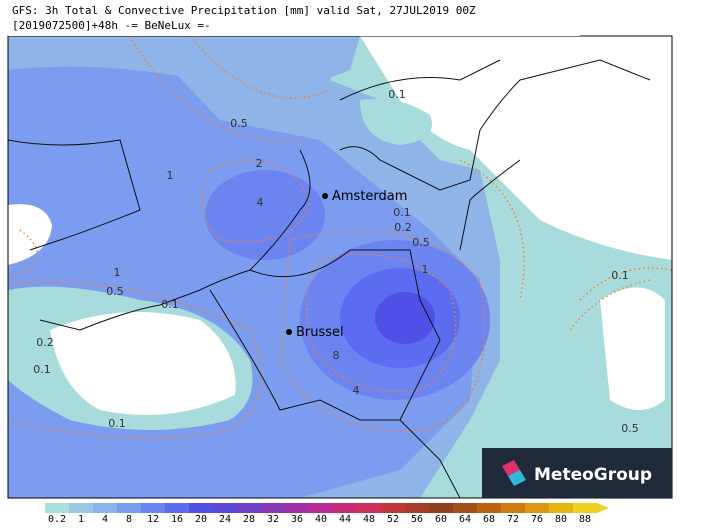  What do you see at coordinates (417, 519) in the screenshot?
I see `colorbar-label: 56` at bounding box center [417, 519].